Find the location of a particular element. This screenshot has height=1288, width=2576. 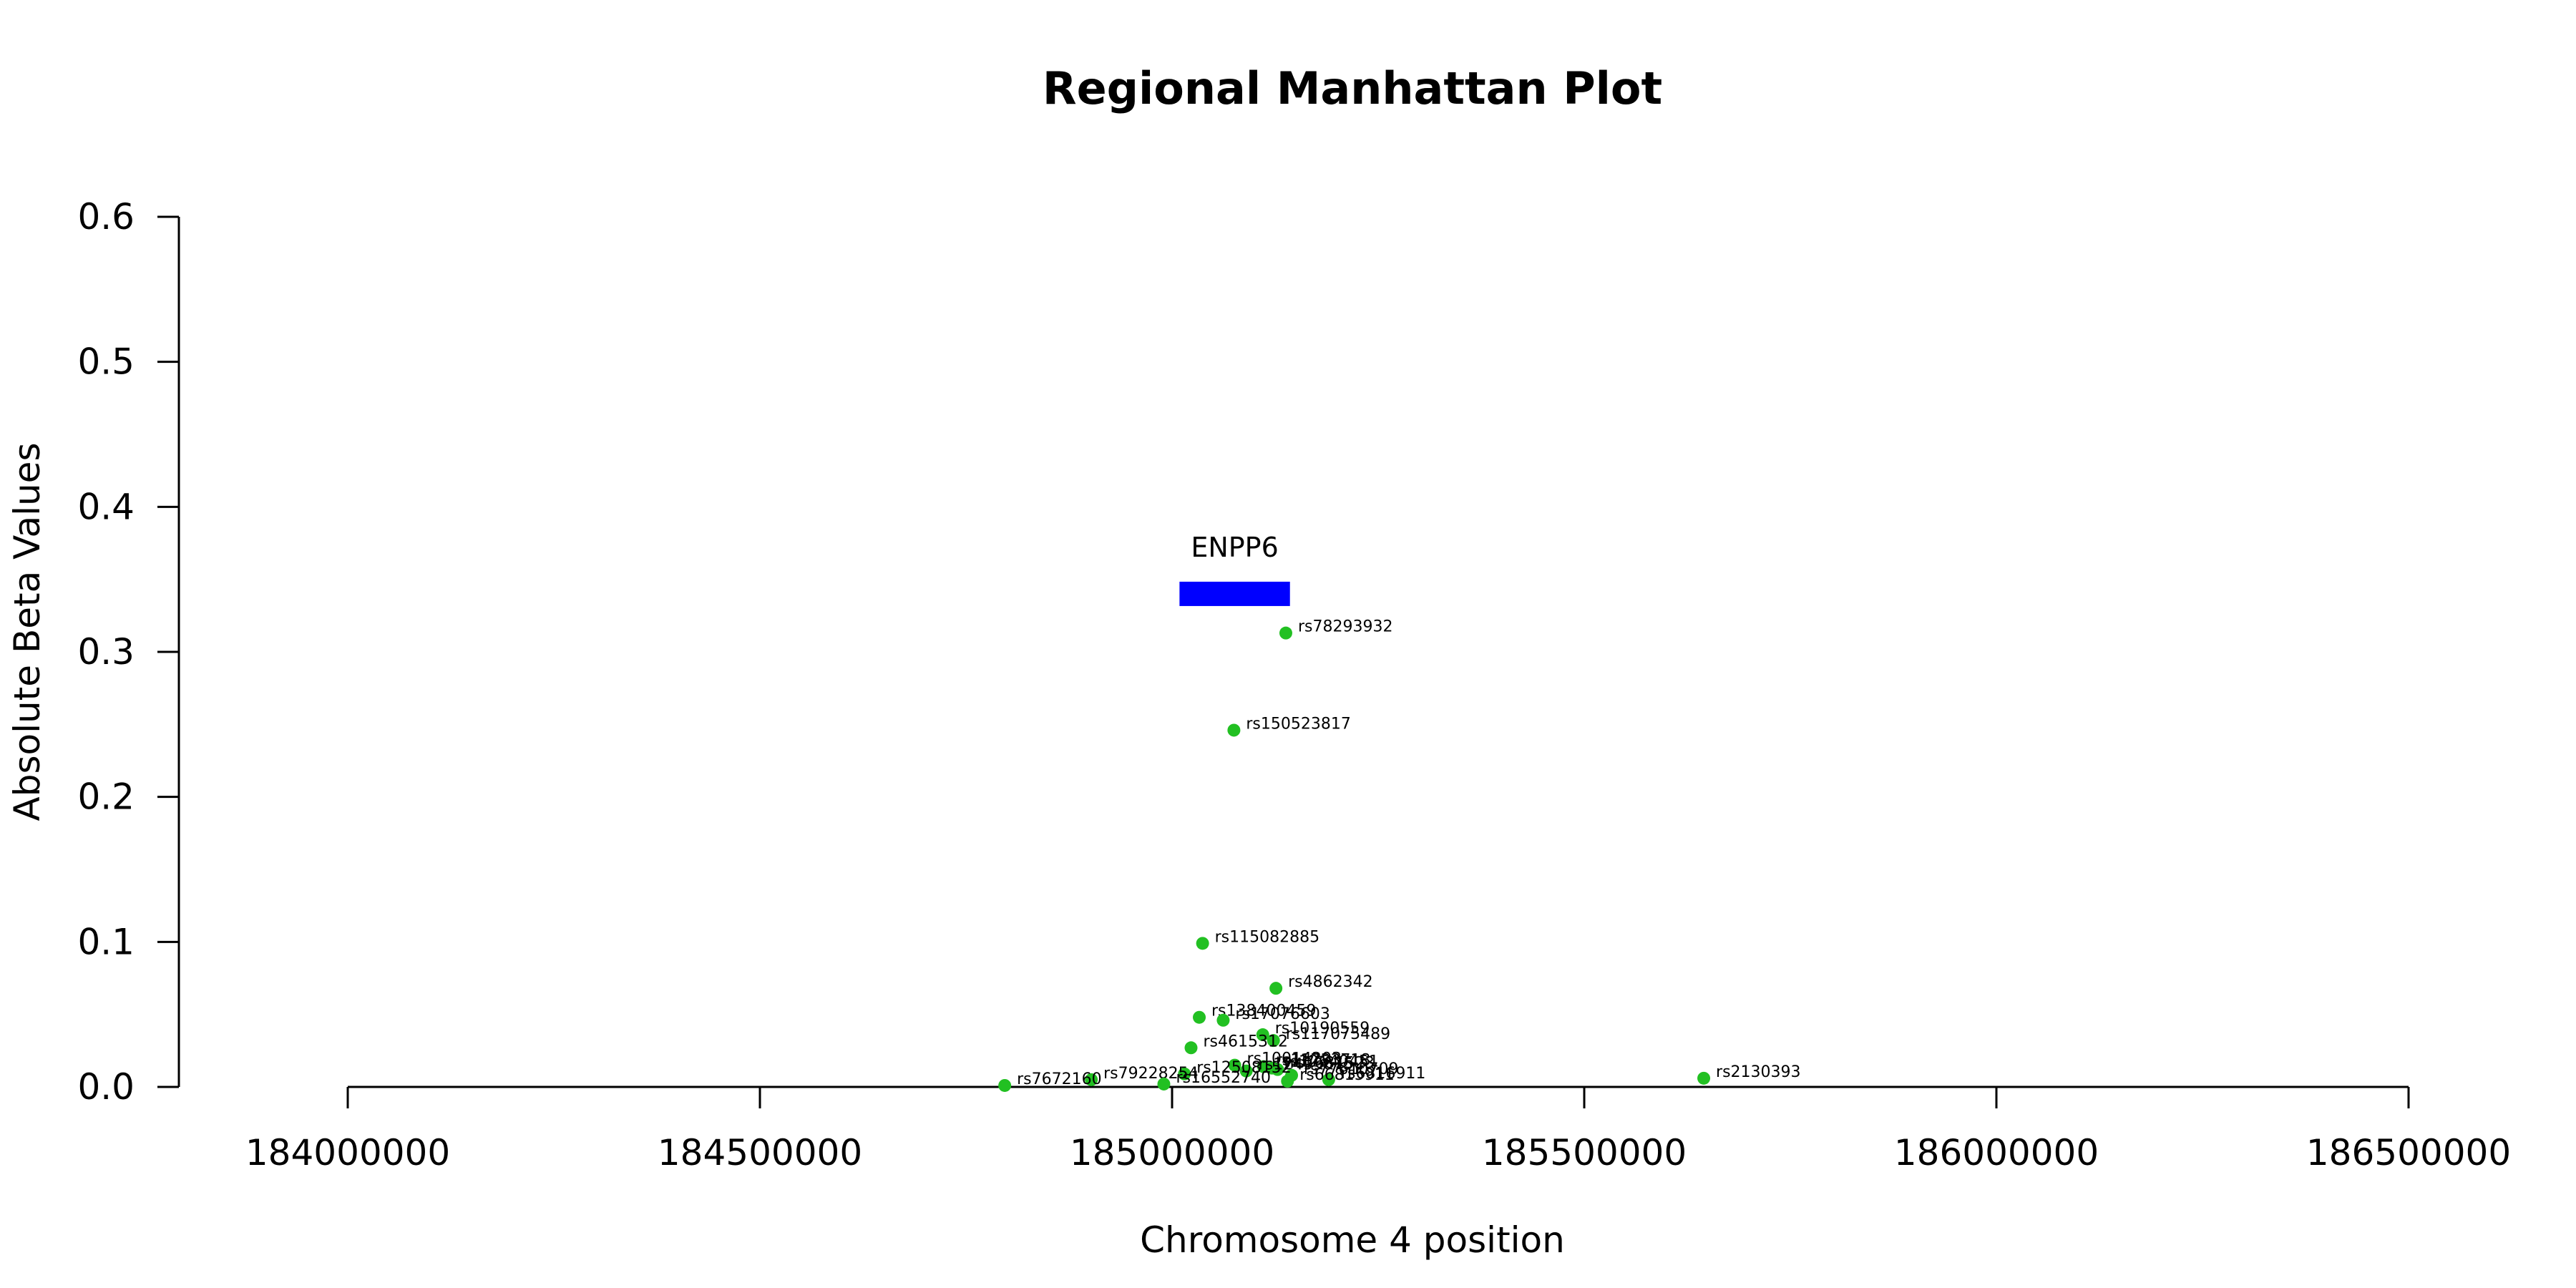

snp-label: rs12640451 is located at coordinates (1331, 1062).